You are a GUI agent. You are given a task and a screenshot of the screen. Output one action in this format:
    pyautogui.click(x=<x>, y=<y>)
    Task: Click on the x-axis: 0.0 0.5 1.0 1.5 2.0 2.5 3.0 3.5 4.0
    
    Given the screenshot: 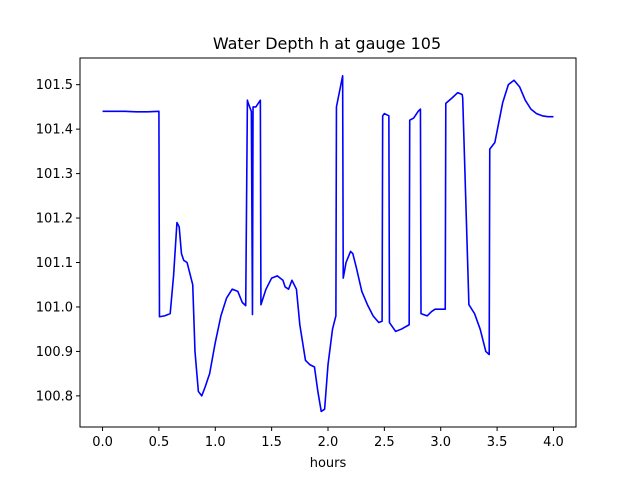 What is the action you would take?
    pyautogui.click(x=328, y=438)
    